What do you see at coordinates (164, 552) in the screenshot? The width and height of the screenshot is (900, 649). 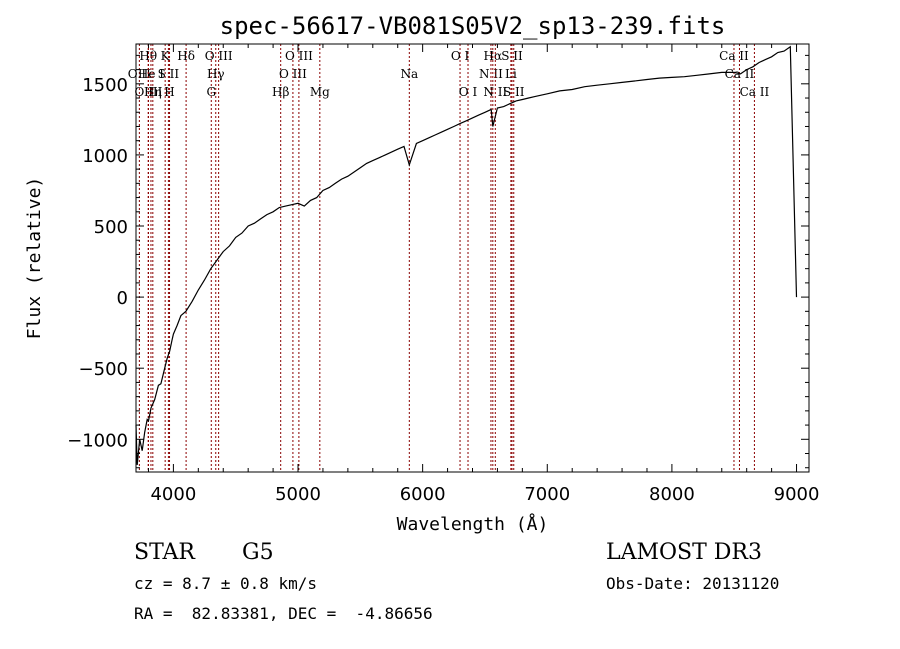 I see `object-class: STAR` at bounding box center [164, 552].